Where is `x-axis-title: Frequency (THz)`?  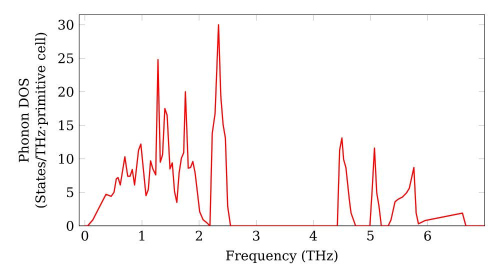
x-axis-title: Frequency (THz) is located at coordinates (282, 257).